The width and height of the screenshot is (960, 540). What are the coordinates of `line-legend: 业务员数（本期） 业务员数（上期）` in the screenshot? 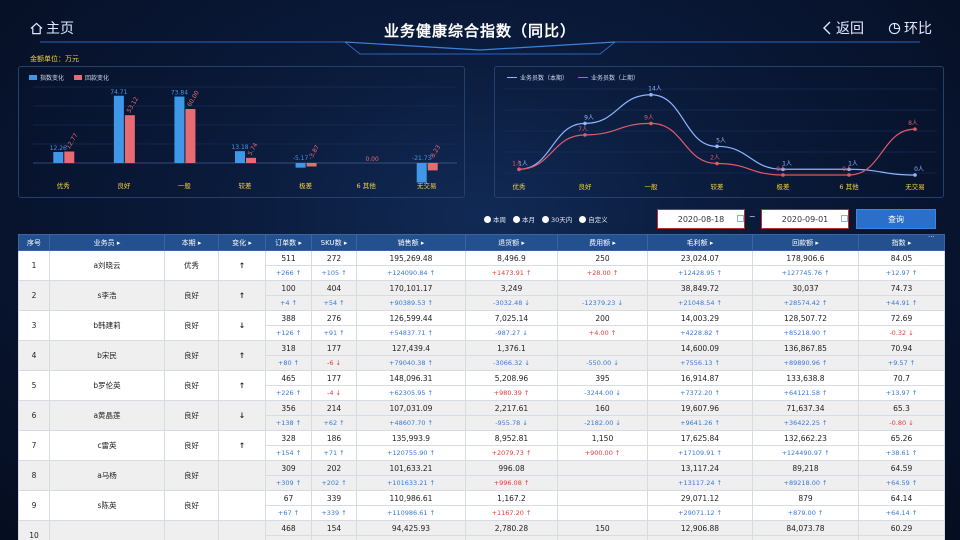 It's located at (573, 77).